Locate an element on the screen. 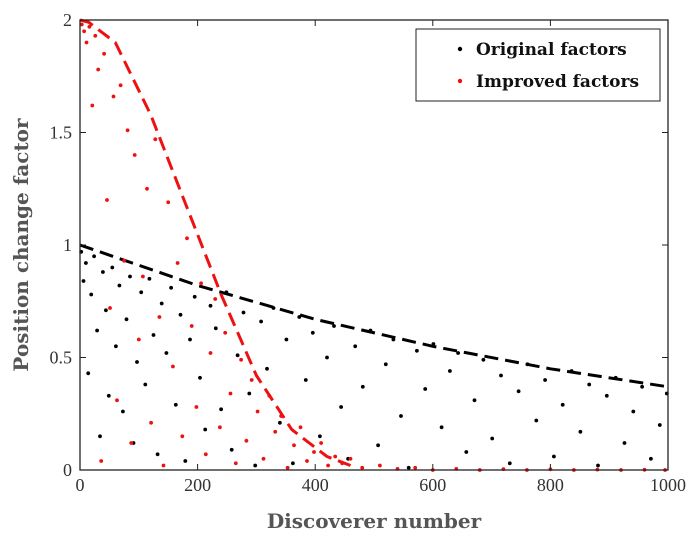  x-axis-title: Discoverer number is located at coordinates (374, 521).